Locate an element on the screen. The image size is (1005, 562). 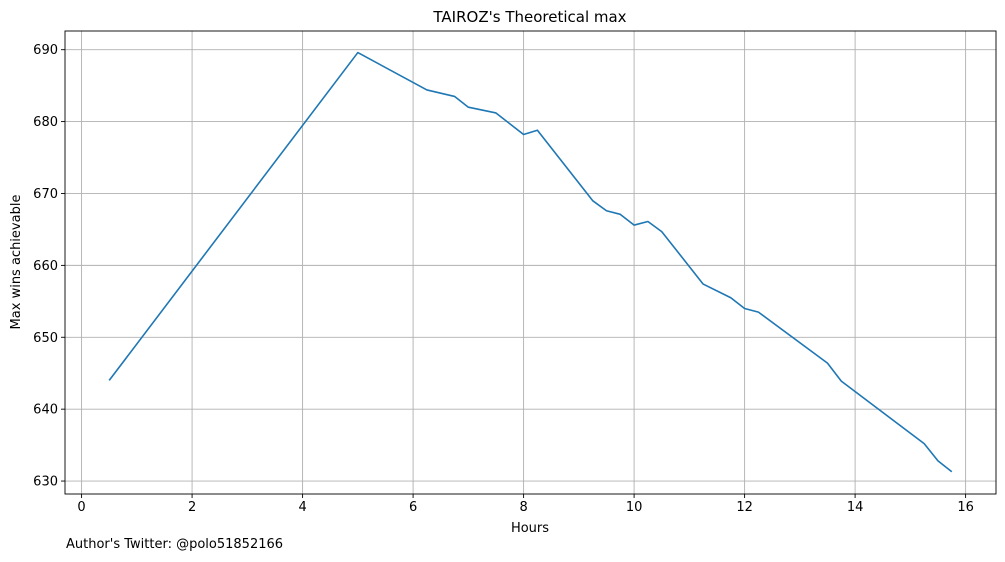
y-tick-label: 690 is located at coordinates (45, 50).